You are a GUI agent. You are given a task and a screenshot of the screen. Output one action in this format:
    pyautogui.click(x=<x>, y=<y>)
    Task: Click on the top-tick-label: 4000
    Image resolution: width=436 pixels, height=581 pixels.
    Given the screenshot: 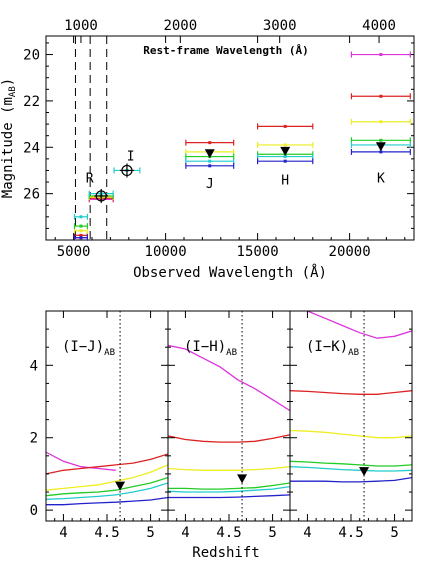 What is the action you would take?
    pyautogui.click(x=379, y=26)
    